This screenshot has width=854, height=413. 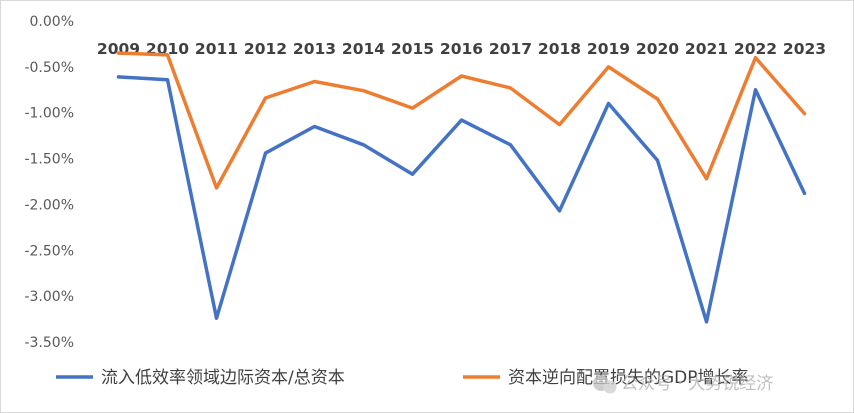 What do you see at coordinates (265, 49) in the screenshot?
I see `x-tick-label: 2012` at bounding box center [265, 49].